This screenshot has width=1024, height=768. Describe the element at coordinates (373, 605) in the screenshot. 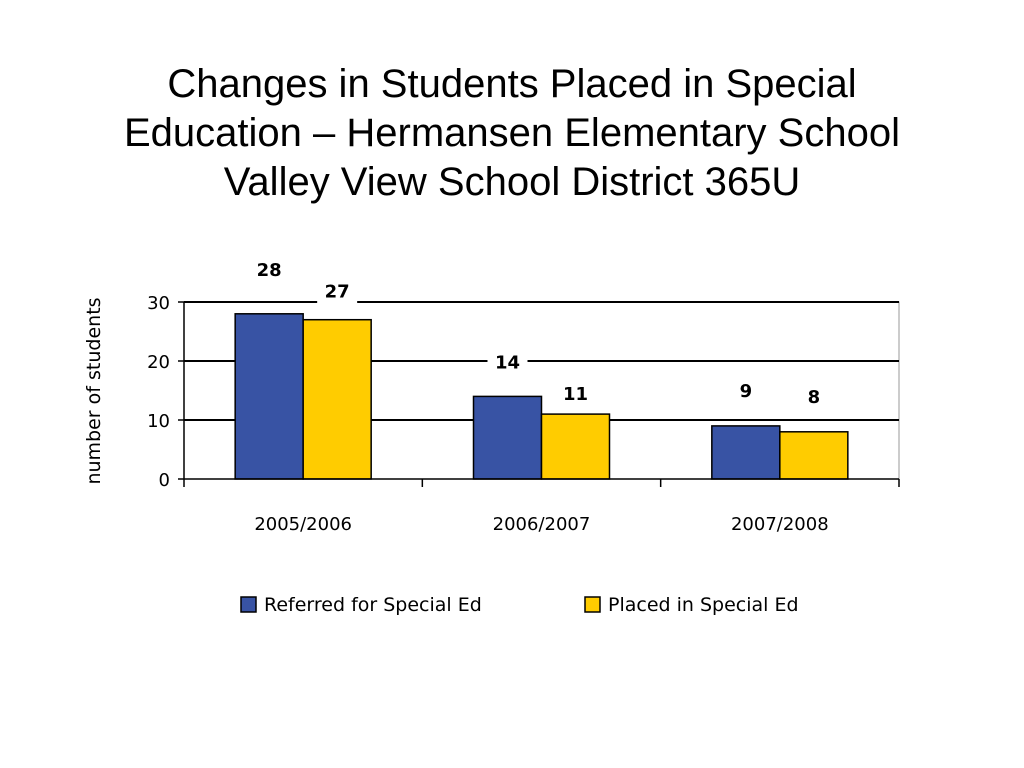

I see `legend-label: Referred for Special Ed` at that location.